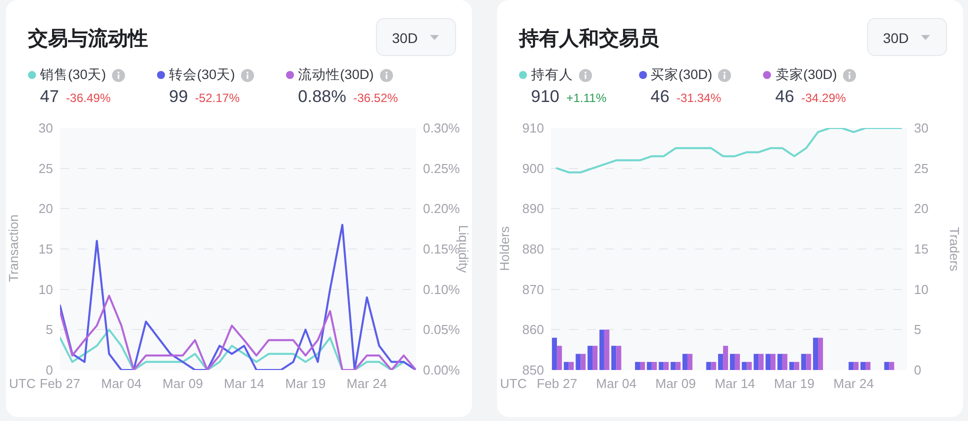  I want to click on y-tick-label: 890, so click(533, 208).